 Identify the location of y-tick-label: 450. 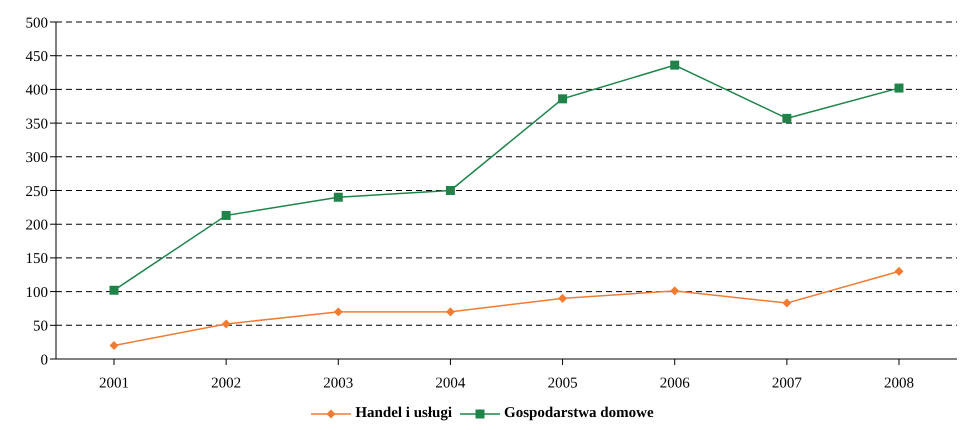
(37, 57).